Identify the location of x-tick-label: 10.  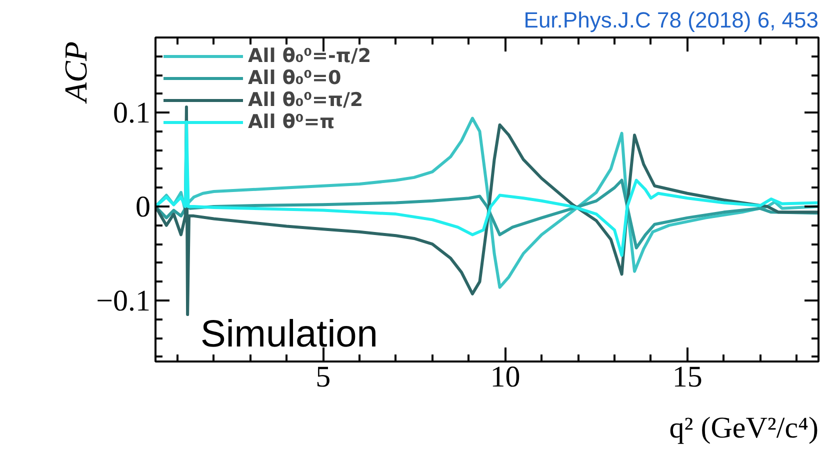
(505, 377).